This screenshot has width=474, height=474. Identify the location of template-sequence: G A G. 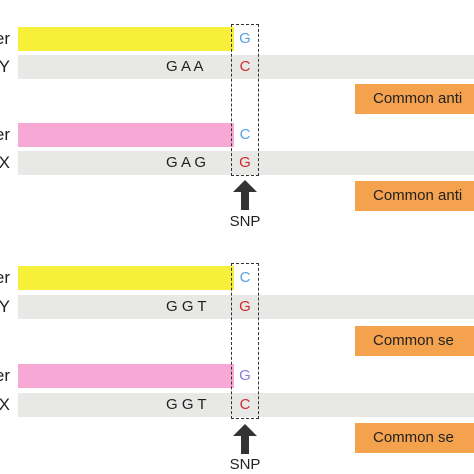
(186, 162).